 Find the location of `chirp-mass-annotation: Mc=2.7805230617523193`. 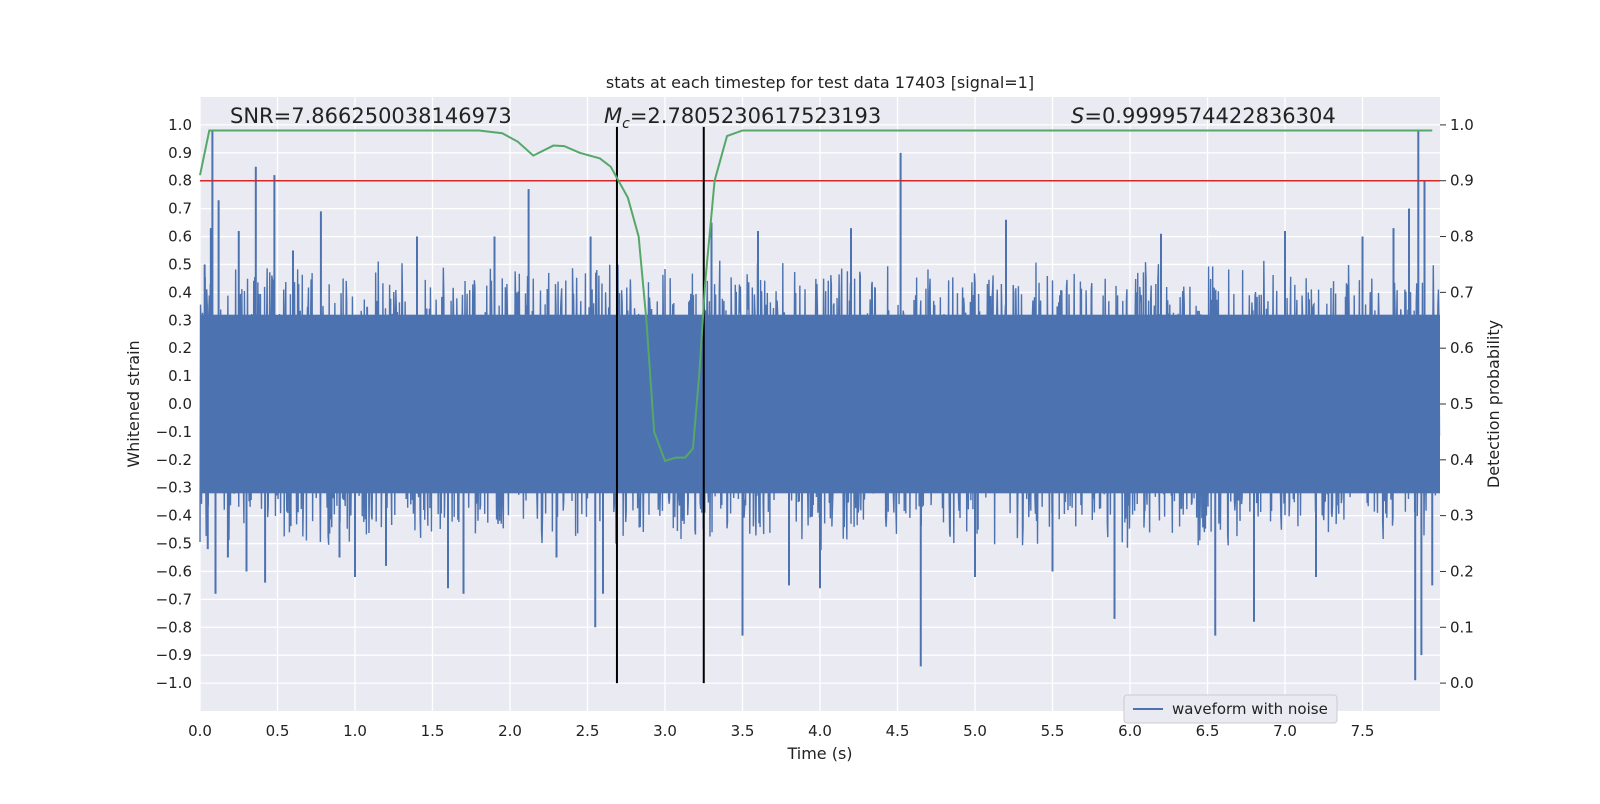

chirp-mass-annotation: Mc=2.7805230617523193 is located at coordinates (742, 118).